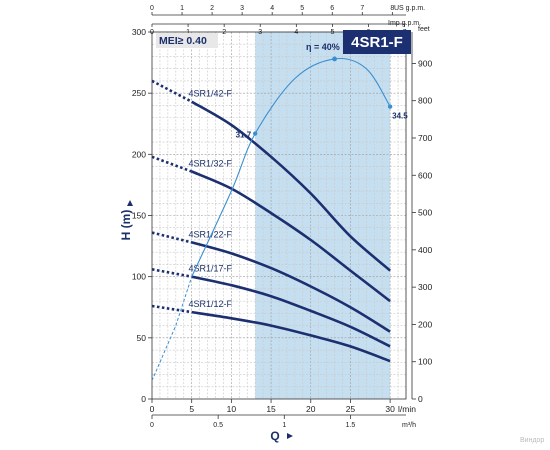 The image size is (550, 450). What do you see at coordinates (420, 399) in the screenshot?
I see `feet-axis-tick-label: 0` at bounding box center [420, 399].